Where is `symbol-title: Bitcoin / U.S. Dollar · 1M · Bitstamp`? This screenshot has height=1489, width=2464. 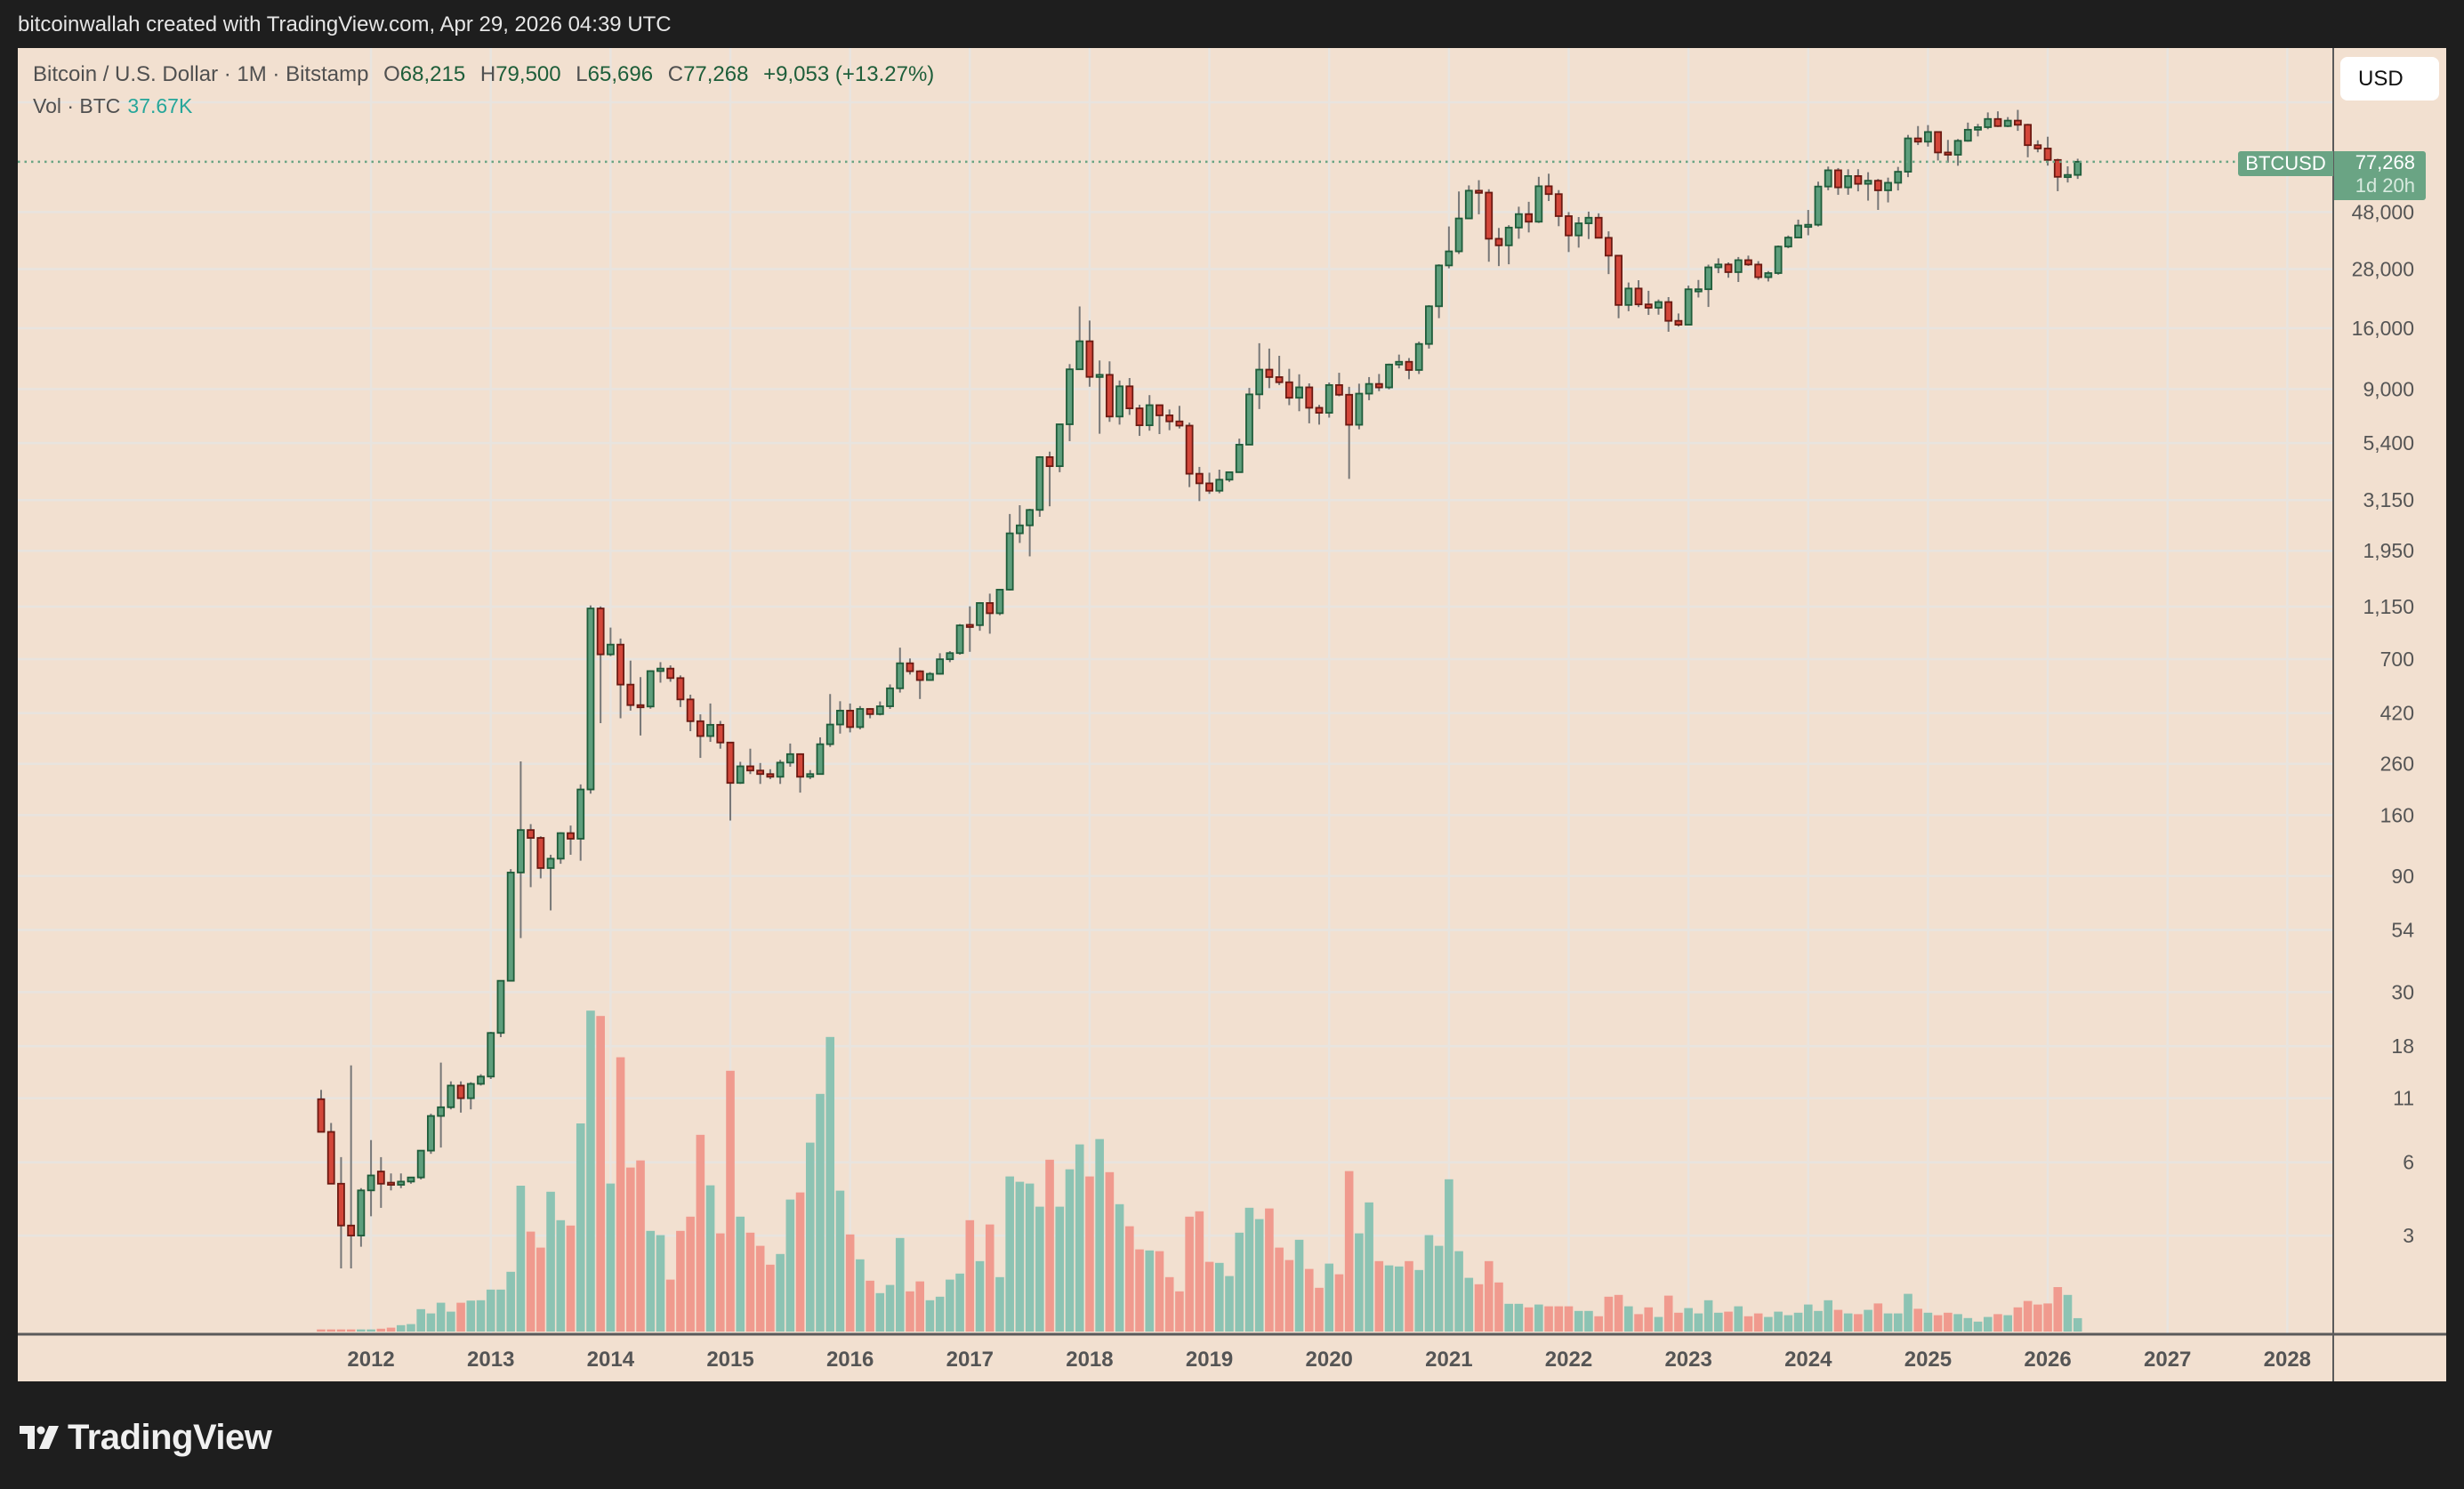
symbol-title: Bitcoin / U.S. Dollar · 1M · Bitstamp is located at coordinates (201, 74).